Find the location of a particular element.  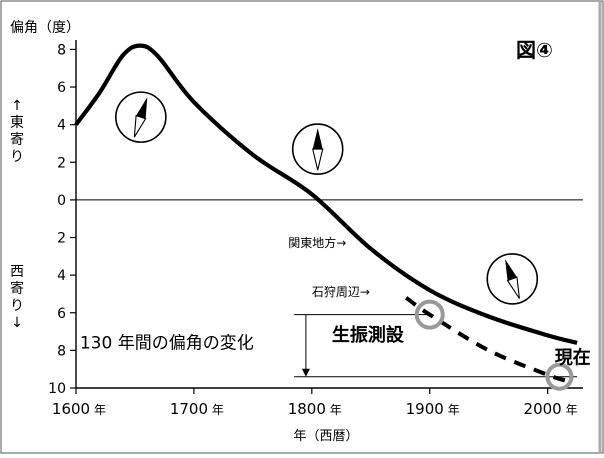

x-tick-label: 1800 is located at coordinates (307, 409).